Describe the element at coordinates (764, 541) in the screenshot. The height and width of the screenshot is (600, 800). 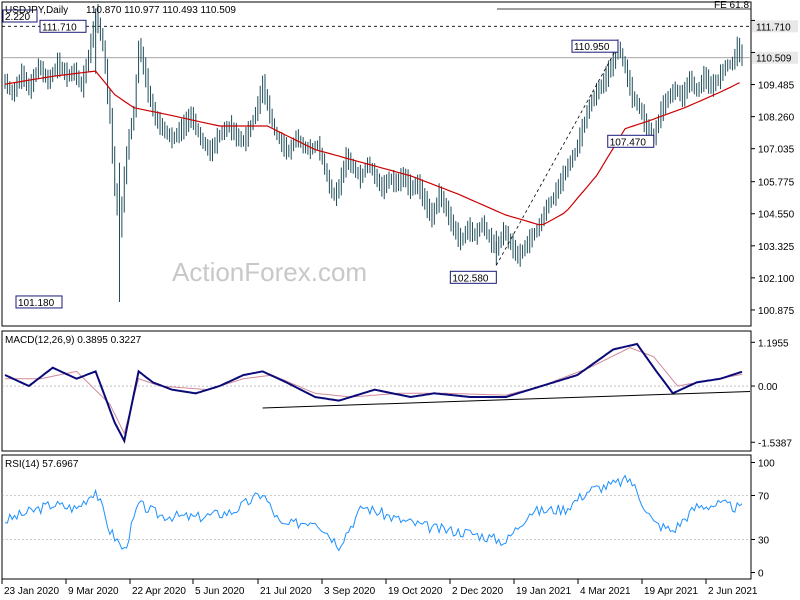
I see `rsi-tick-label: 30` at that location.